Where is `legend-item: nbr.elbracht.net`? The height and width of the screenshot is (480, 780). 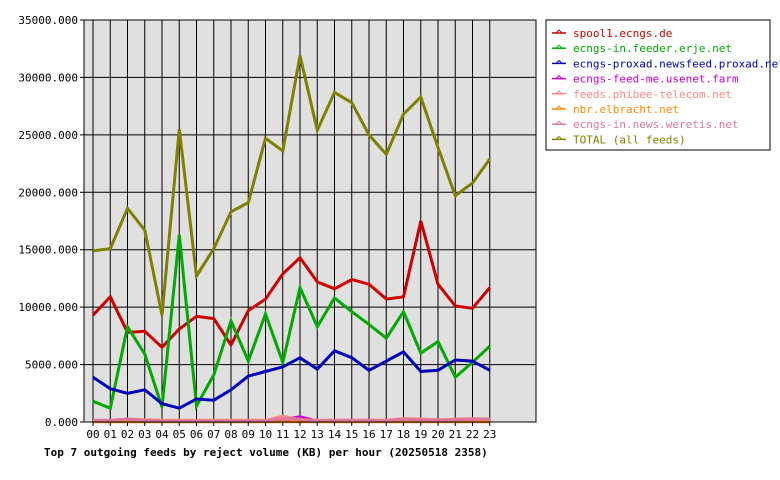
legend-item: nbr.elbracht.net is located at coordinates (615, 109).